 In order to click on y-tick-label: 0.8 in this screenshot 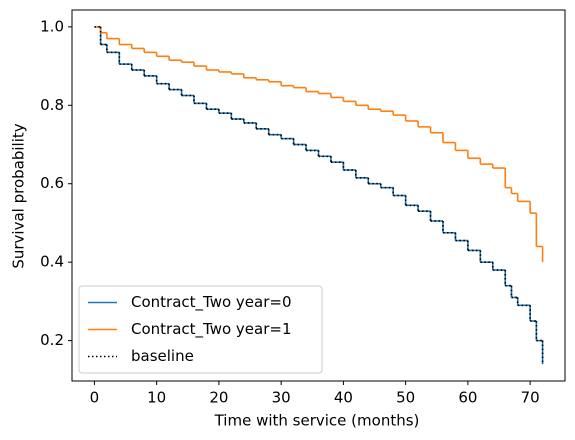, I will do `click(52, 105)`.